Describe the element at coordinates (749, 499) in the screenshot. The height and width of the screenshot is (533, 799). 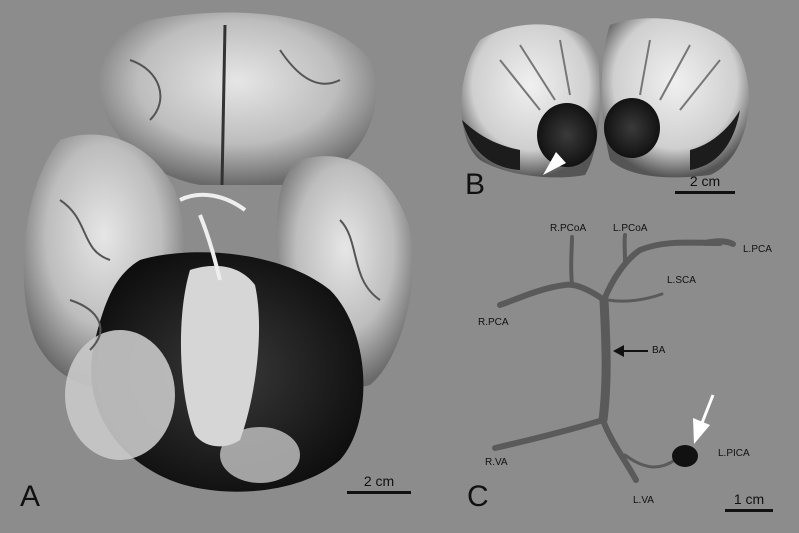
I see `scale-bar-c-label: 1 cm` at that location.